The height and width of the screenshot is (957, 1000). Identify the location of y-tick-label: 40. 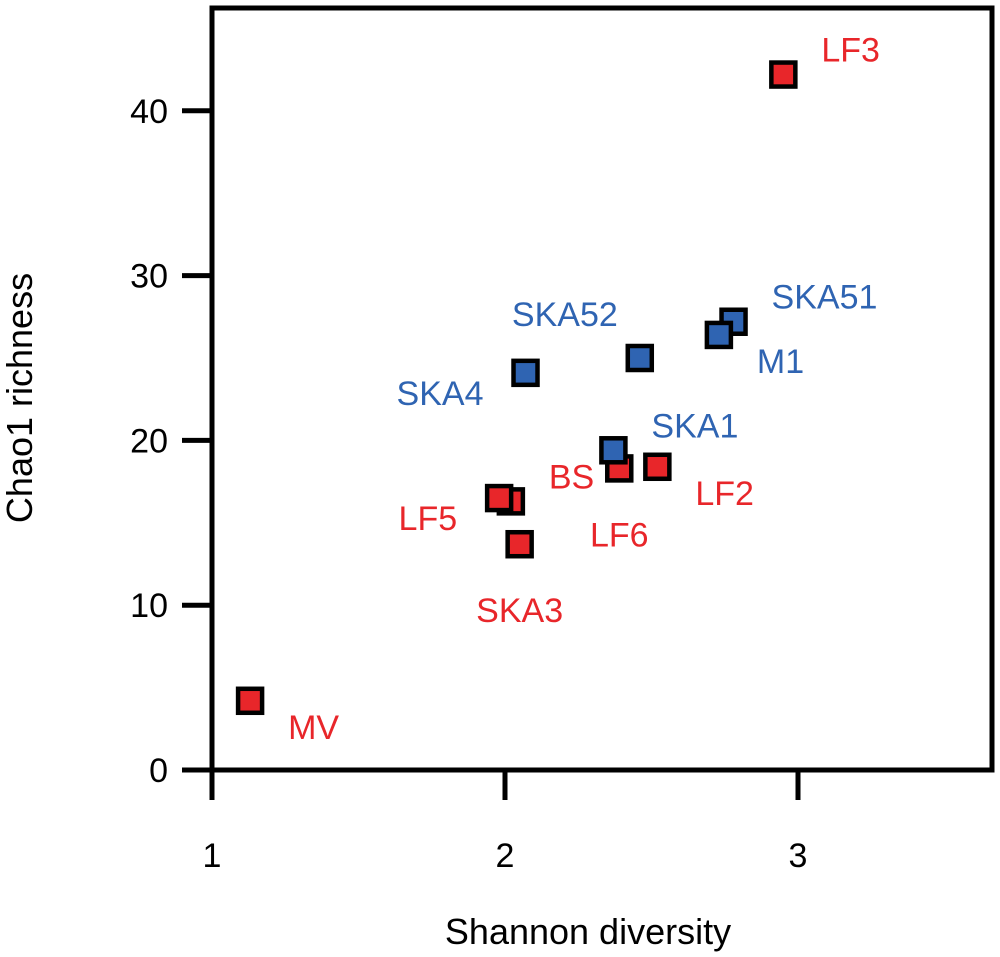
(149, 112).